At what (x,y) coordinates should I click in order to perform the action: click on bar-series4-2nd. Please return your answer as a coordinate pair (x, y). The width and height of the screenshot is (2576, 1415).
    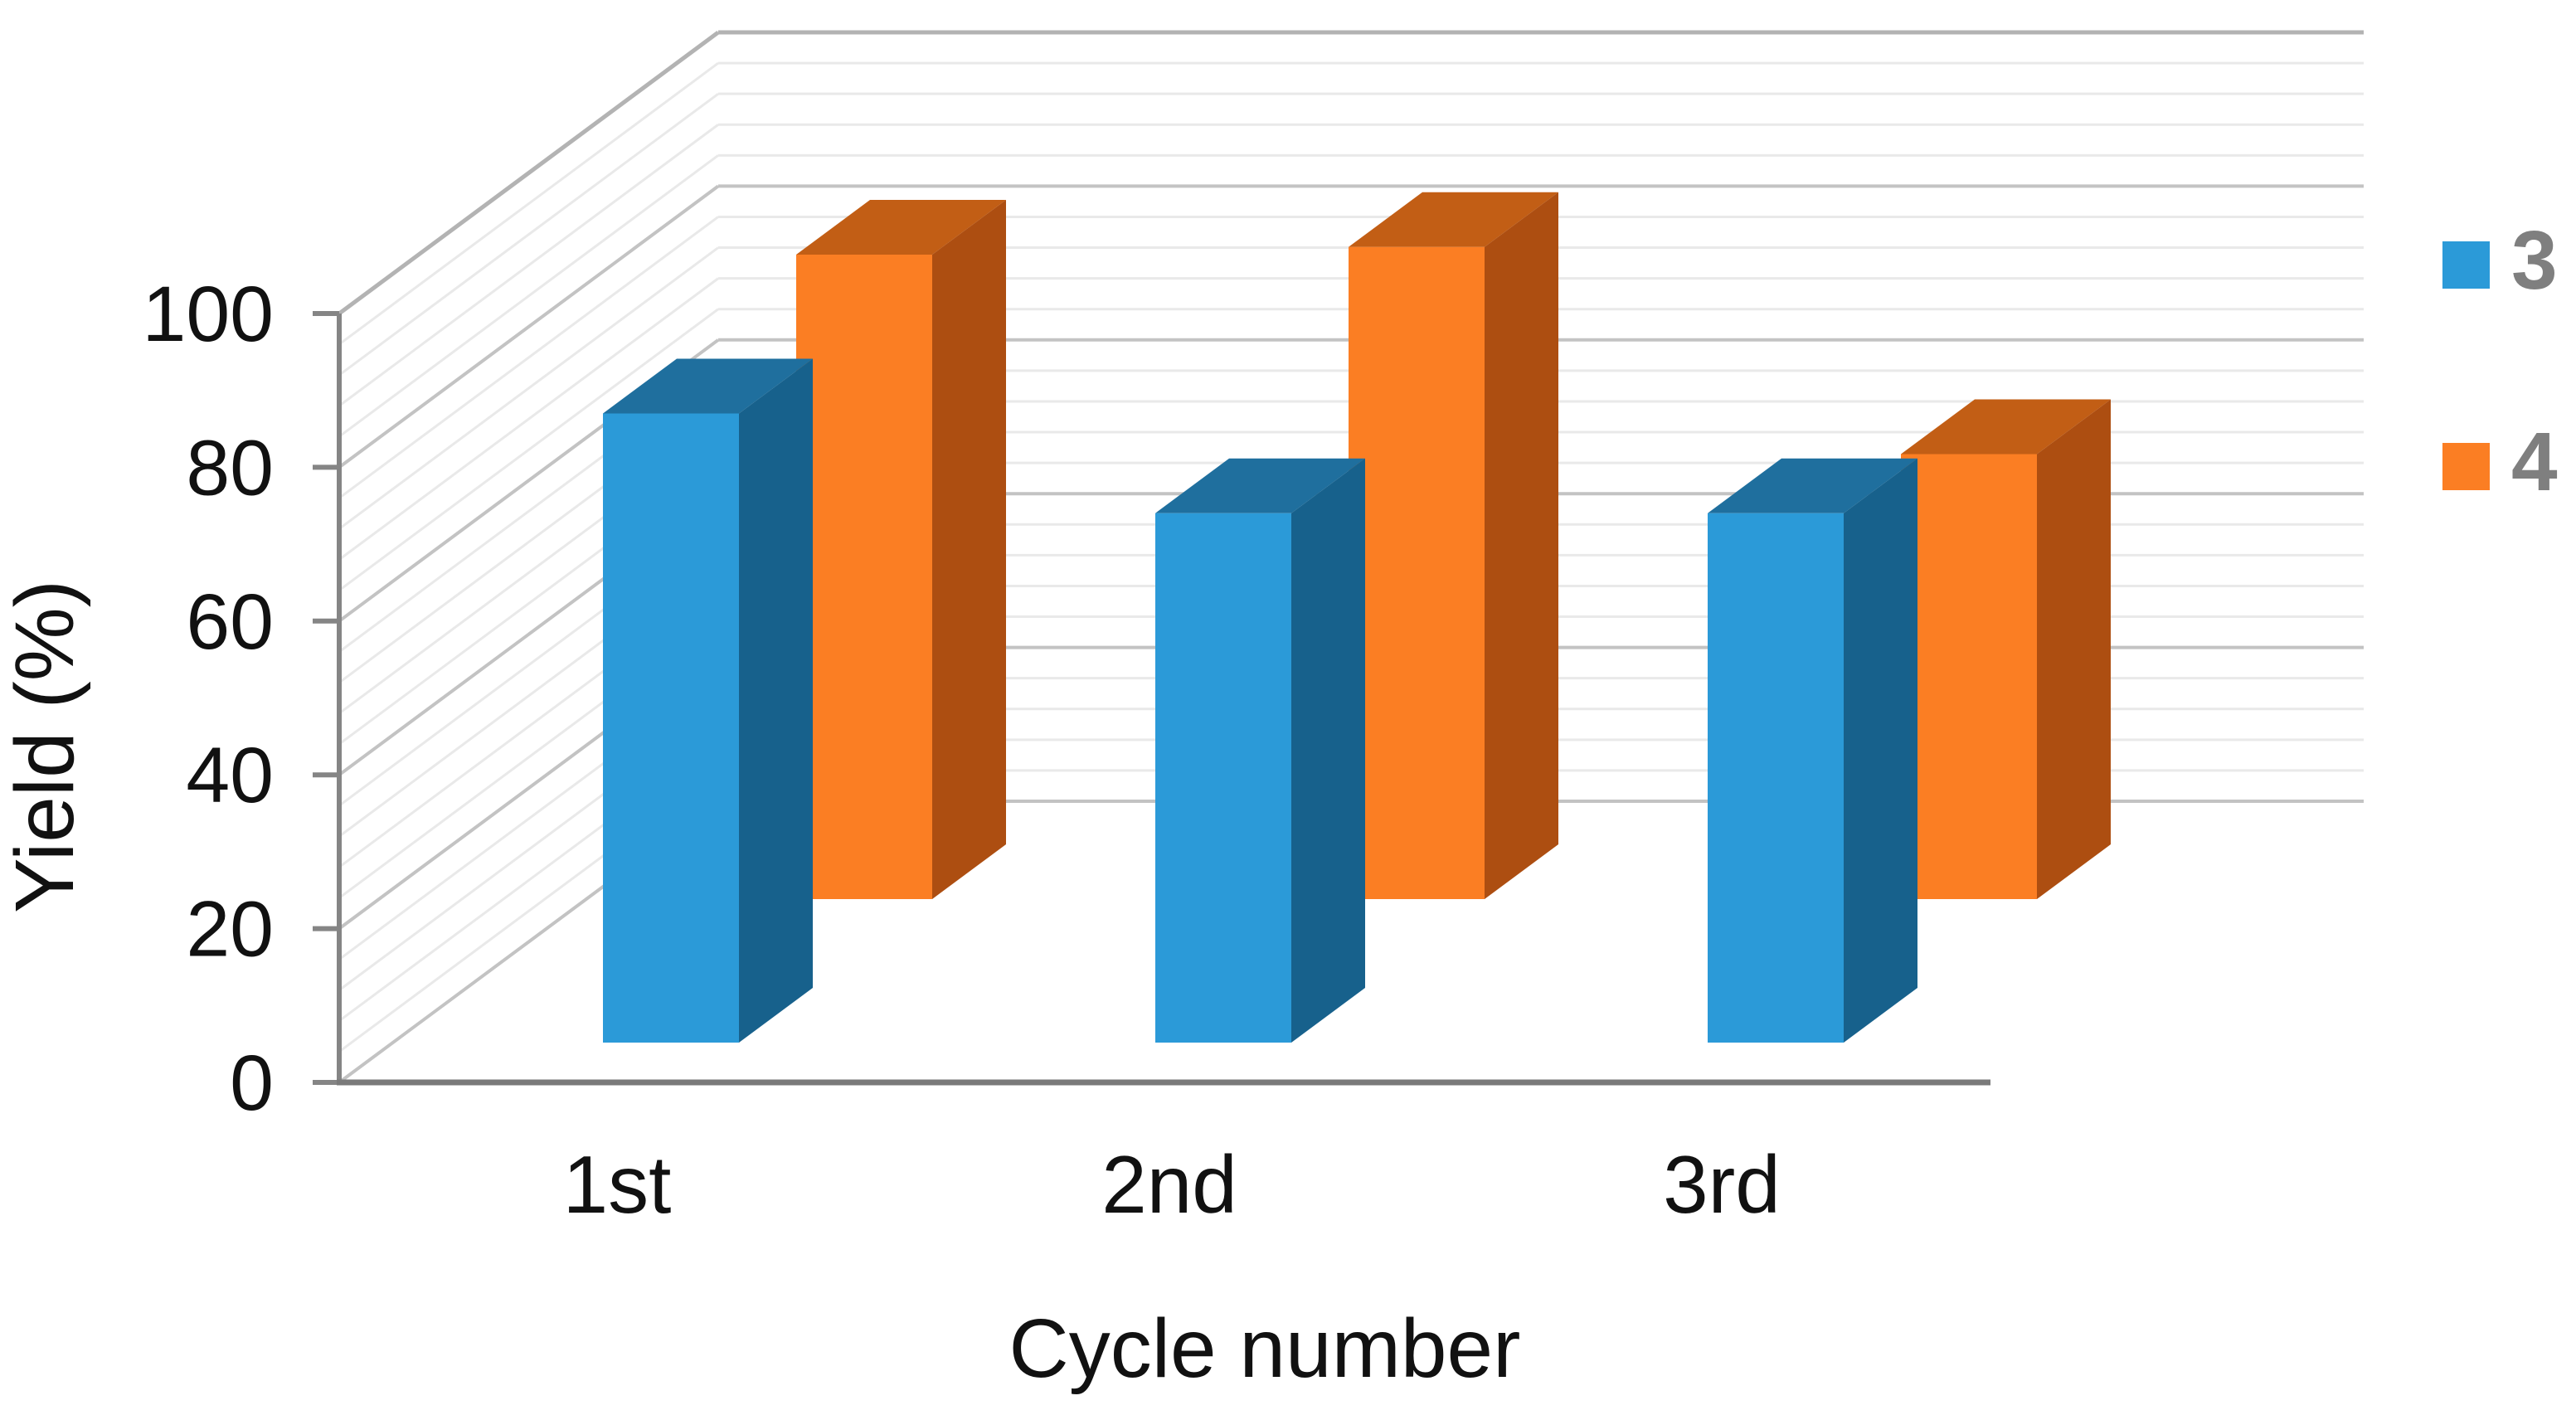
    Looking at the image, I should click on (1453, 545).